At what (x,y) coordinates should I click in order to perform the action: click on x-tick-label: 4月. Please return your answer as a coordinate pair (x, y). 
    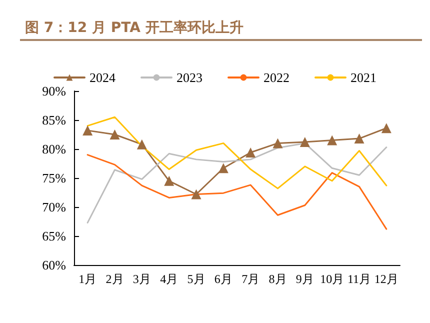
    Looking at the image, I should click on (169, 279).